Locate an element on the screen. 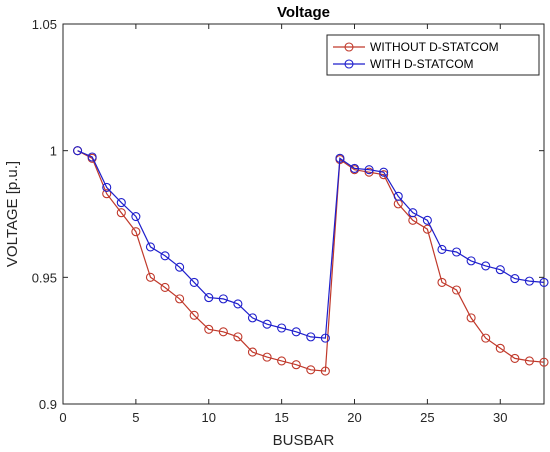 This screenshot has height=452, width=550. legend-item: WITH D-STATCOM is located at coordinates (403, 64).